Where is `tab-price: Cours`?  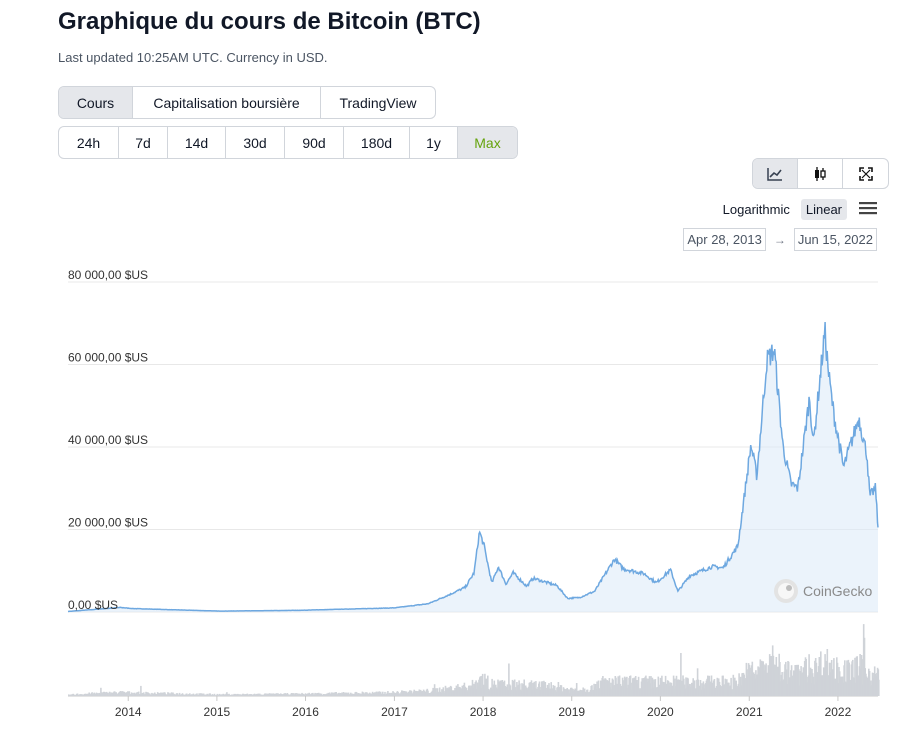
tab-price: Cours is located at coordinates (96, 102).